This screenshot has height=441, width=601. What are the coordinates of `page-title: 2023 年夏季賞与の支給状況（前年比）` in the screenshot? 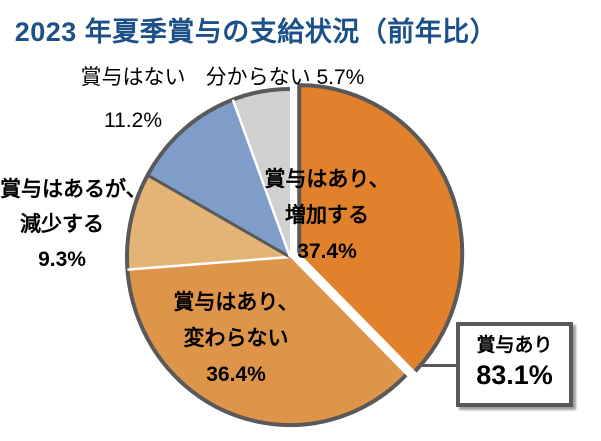 It's located at (256, 32).